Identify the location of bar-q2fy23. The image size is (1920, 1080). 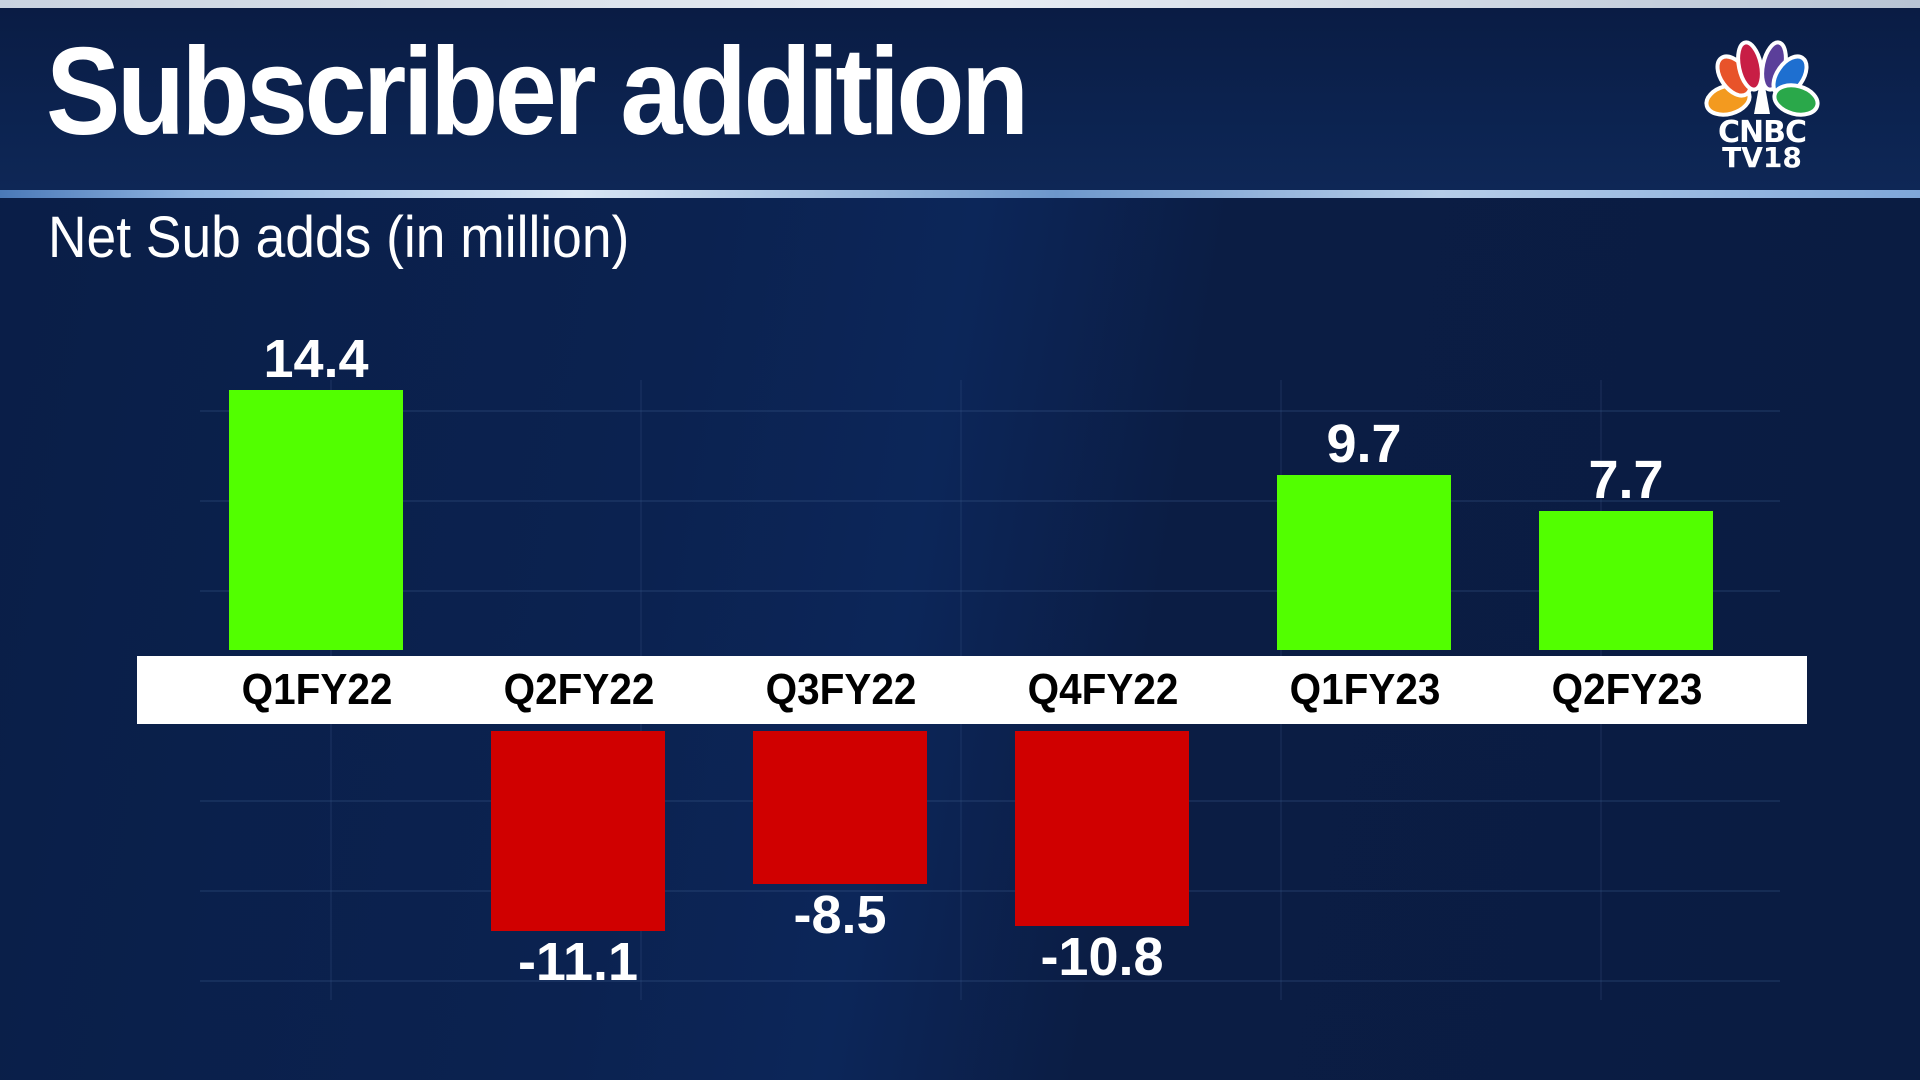
(1626, 580).